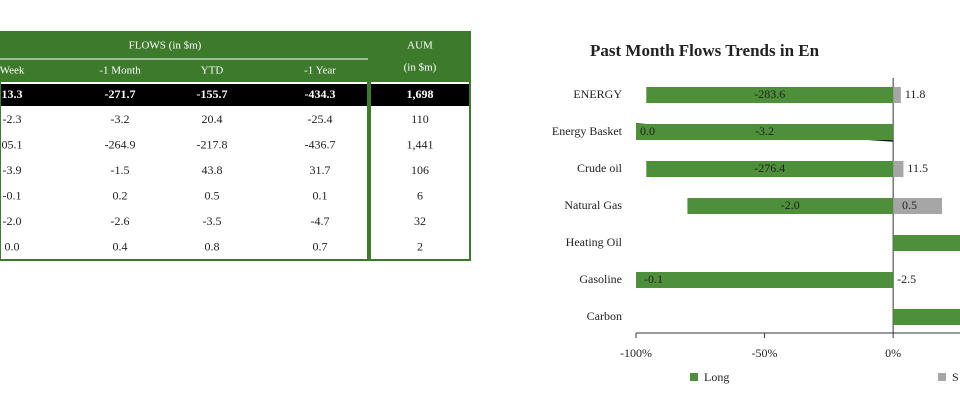  I want to click on data-label: 0.5, so click(909, 205).